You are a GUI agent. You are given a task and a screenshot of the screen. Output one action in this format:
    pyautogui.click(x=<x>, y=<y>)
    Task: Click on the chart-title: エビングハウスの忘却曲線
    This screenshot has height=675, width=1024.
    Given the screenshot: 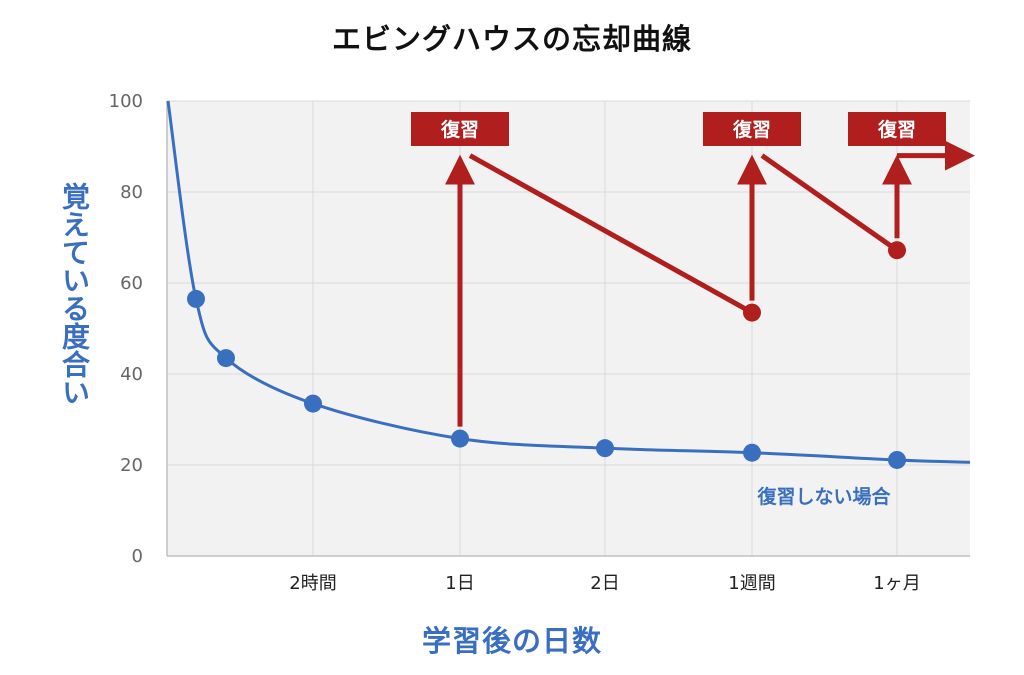 What is the action you would take?
    pyautogui.click(x=511, y=39)
    